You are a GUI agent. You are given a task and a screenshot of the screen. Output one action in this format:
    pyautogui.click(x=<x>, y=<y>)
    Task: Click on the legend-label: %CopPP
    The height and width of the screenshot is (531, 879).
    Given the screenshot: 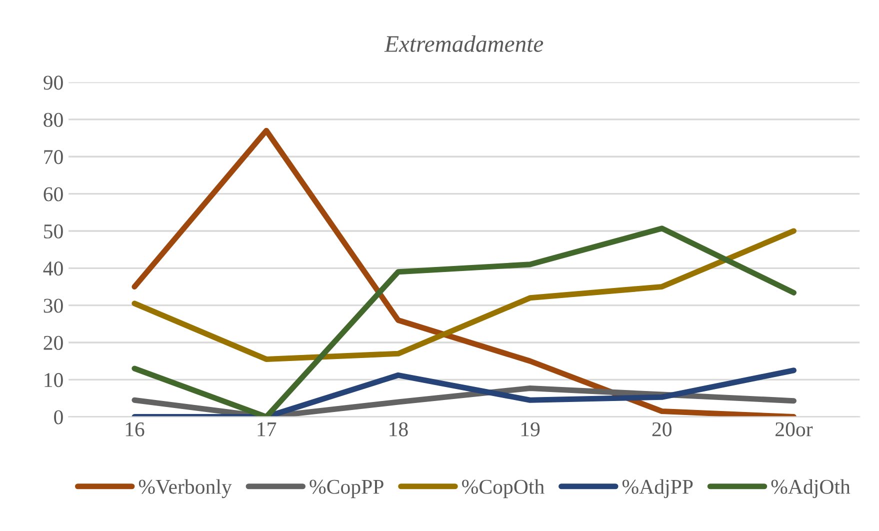 What is the action you would take?
    pyautogui.click(x=347, y=489)
    